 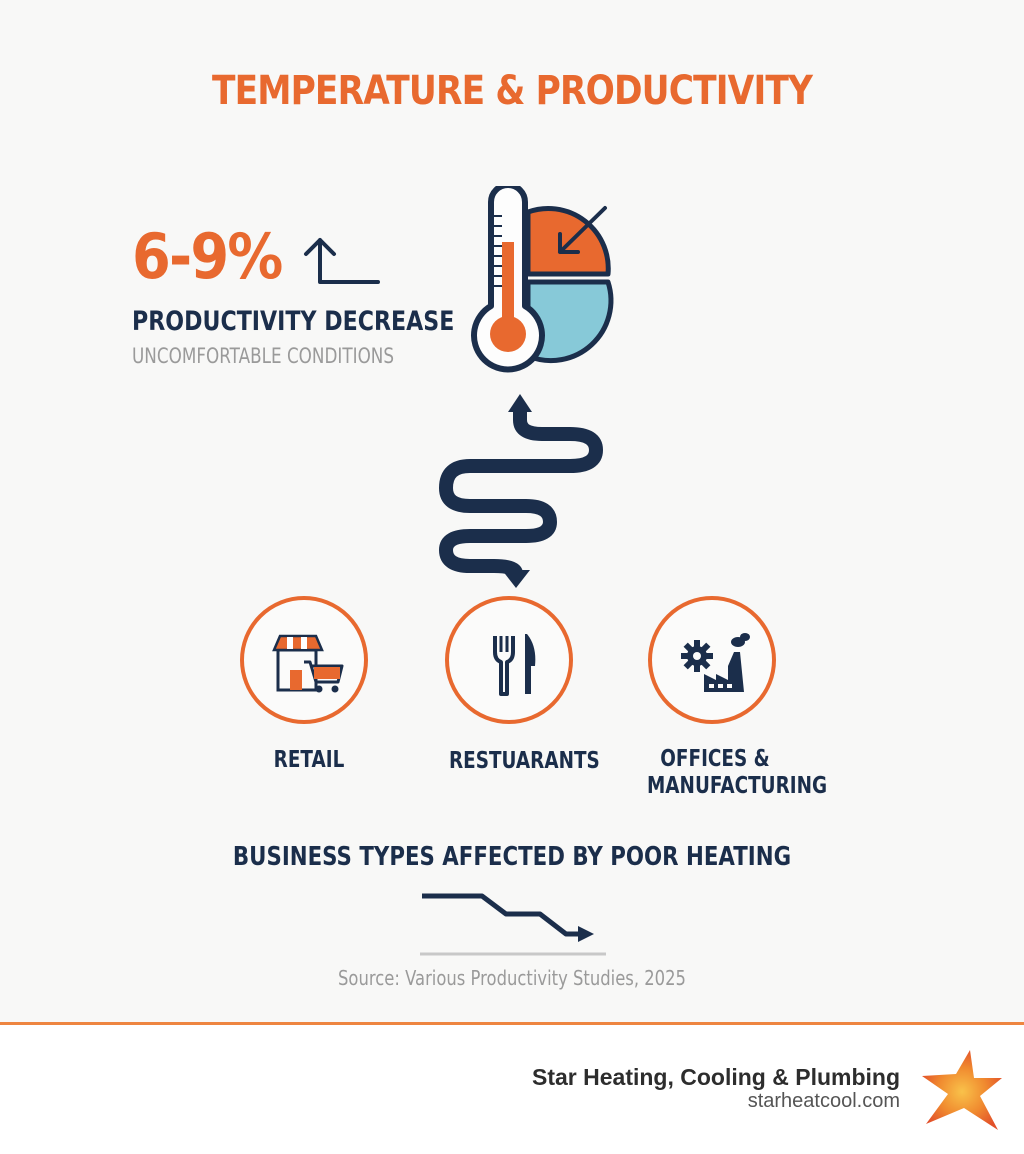 What do you see at coordinates (512, 857) in the screenshot?
I see `section-caption: BUSINESS TYPES AFFECTED BY POOR HEATING` at bounding box center [512, 857].